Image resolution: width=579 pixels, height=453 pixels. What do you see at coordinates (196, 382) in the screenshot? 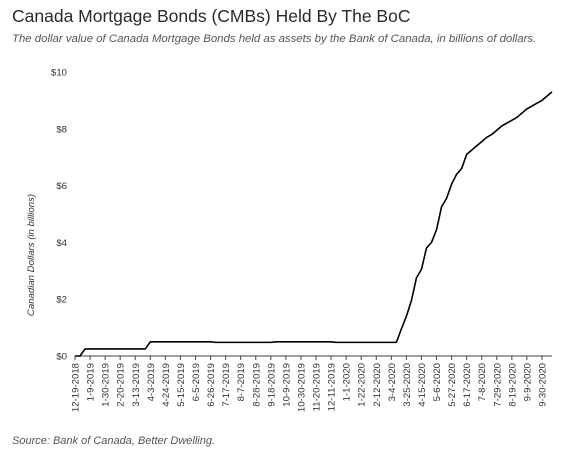
I see `x-tick-label: 6-5-2019` at bounding box center [196, 382].